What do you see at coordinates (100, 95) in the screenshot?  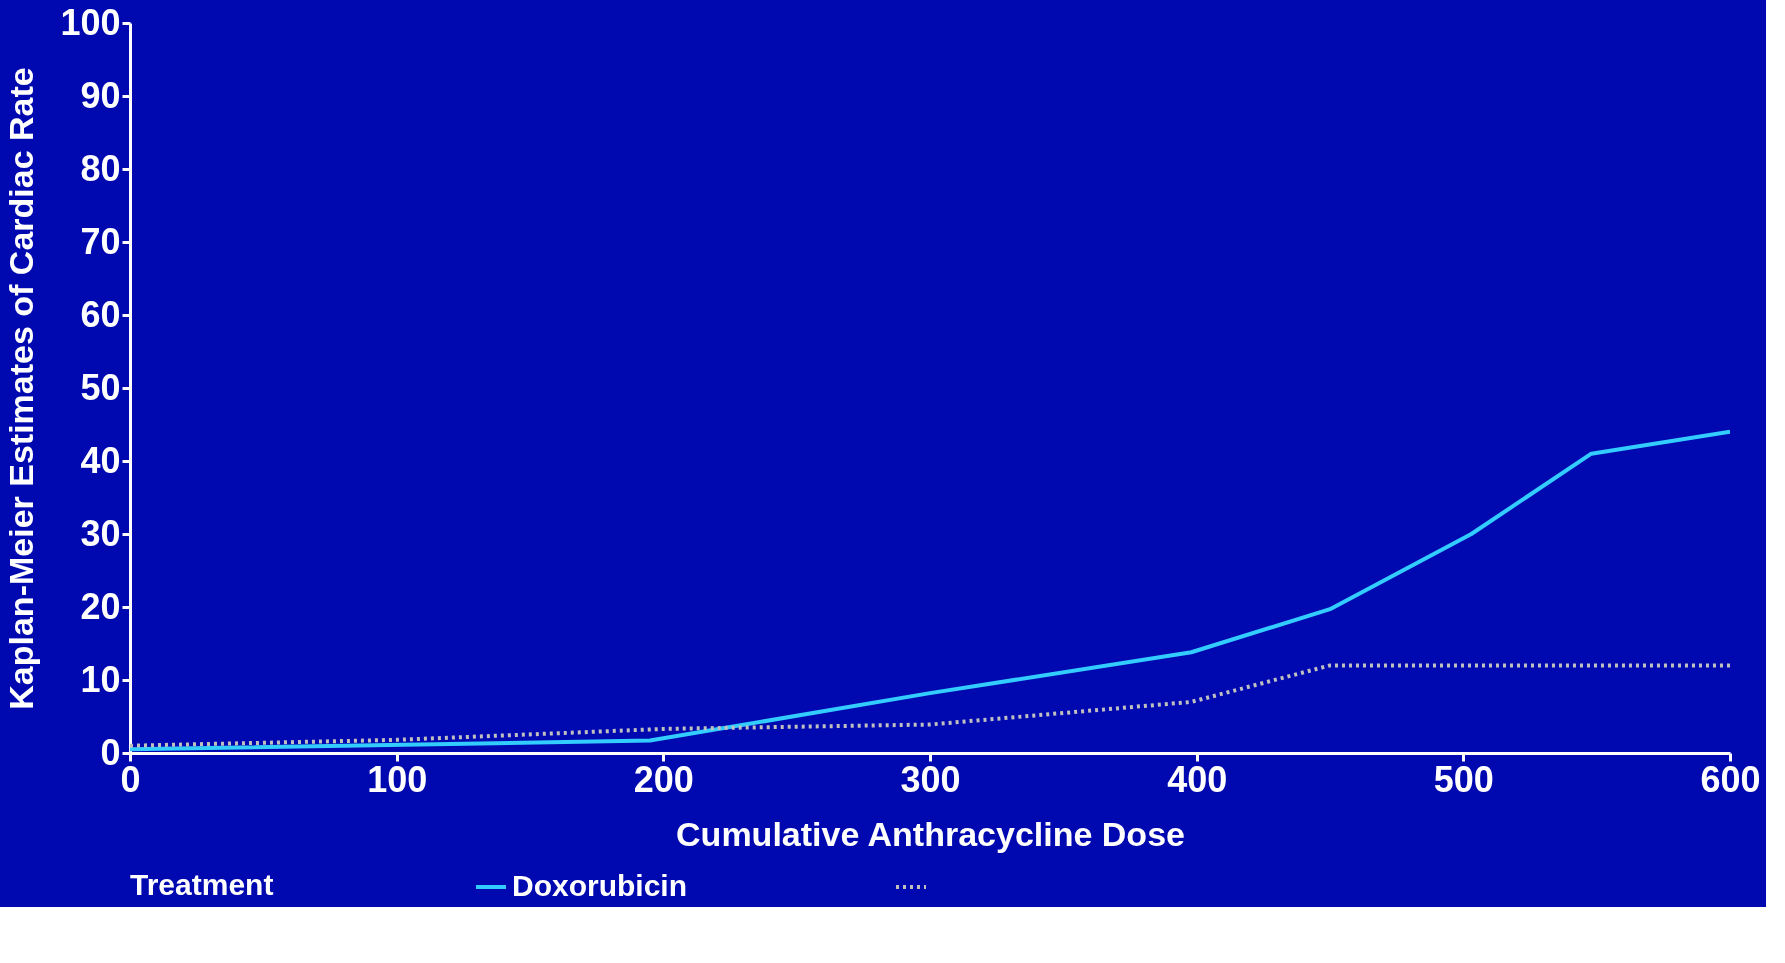 I see `y-tick-label: 90` at bounding box center [100, 95].